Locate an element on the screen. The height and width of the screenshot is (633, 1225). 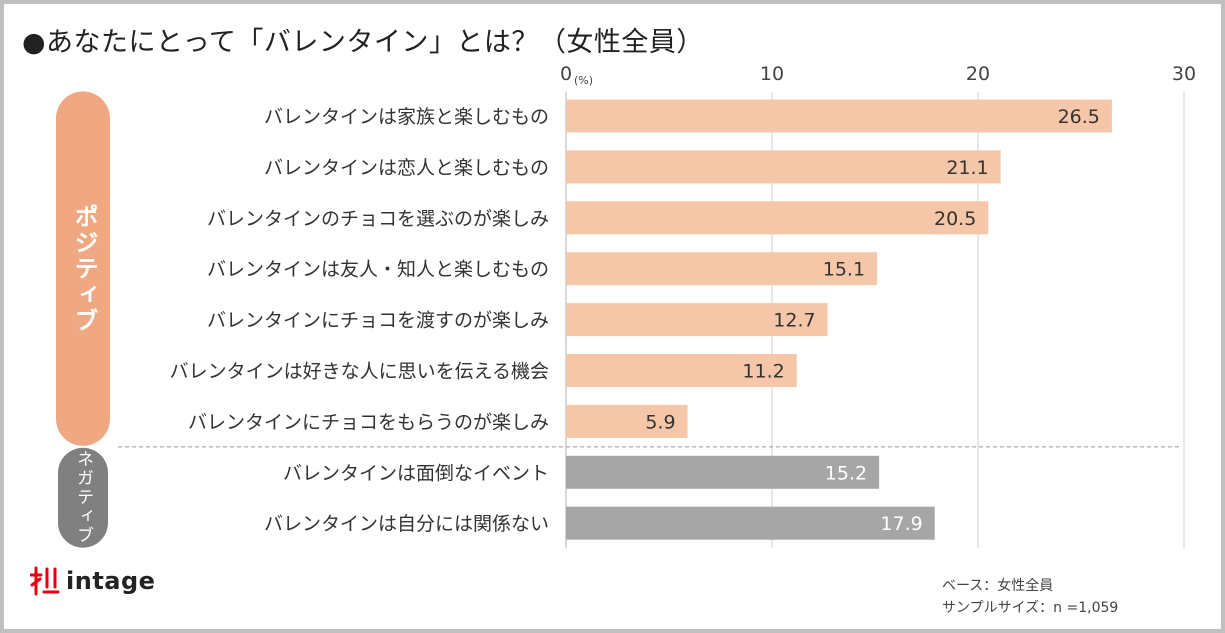
category-label: バレンタインは家族と楽しむもの is located at coordinates (406, 117).